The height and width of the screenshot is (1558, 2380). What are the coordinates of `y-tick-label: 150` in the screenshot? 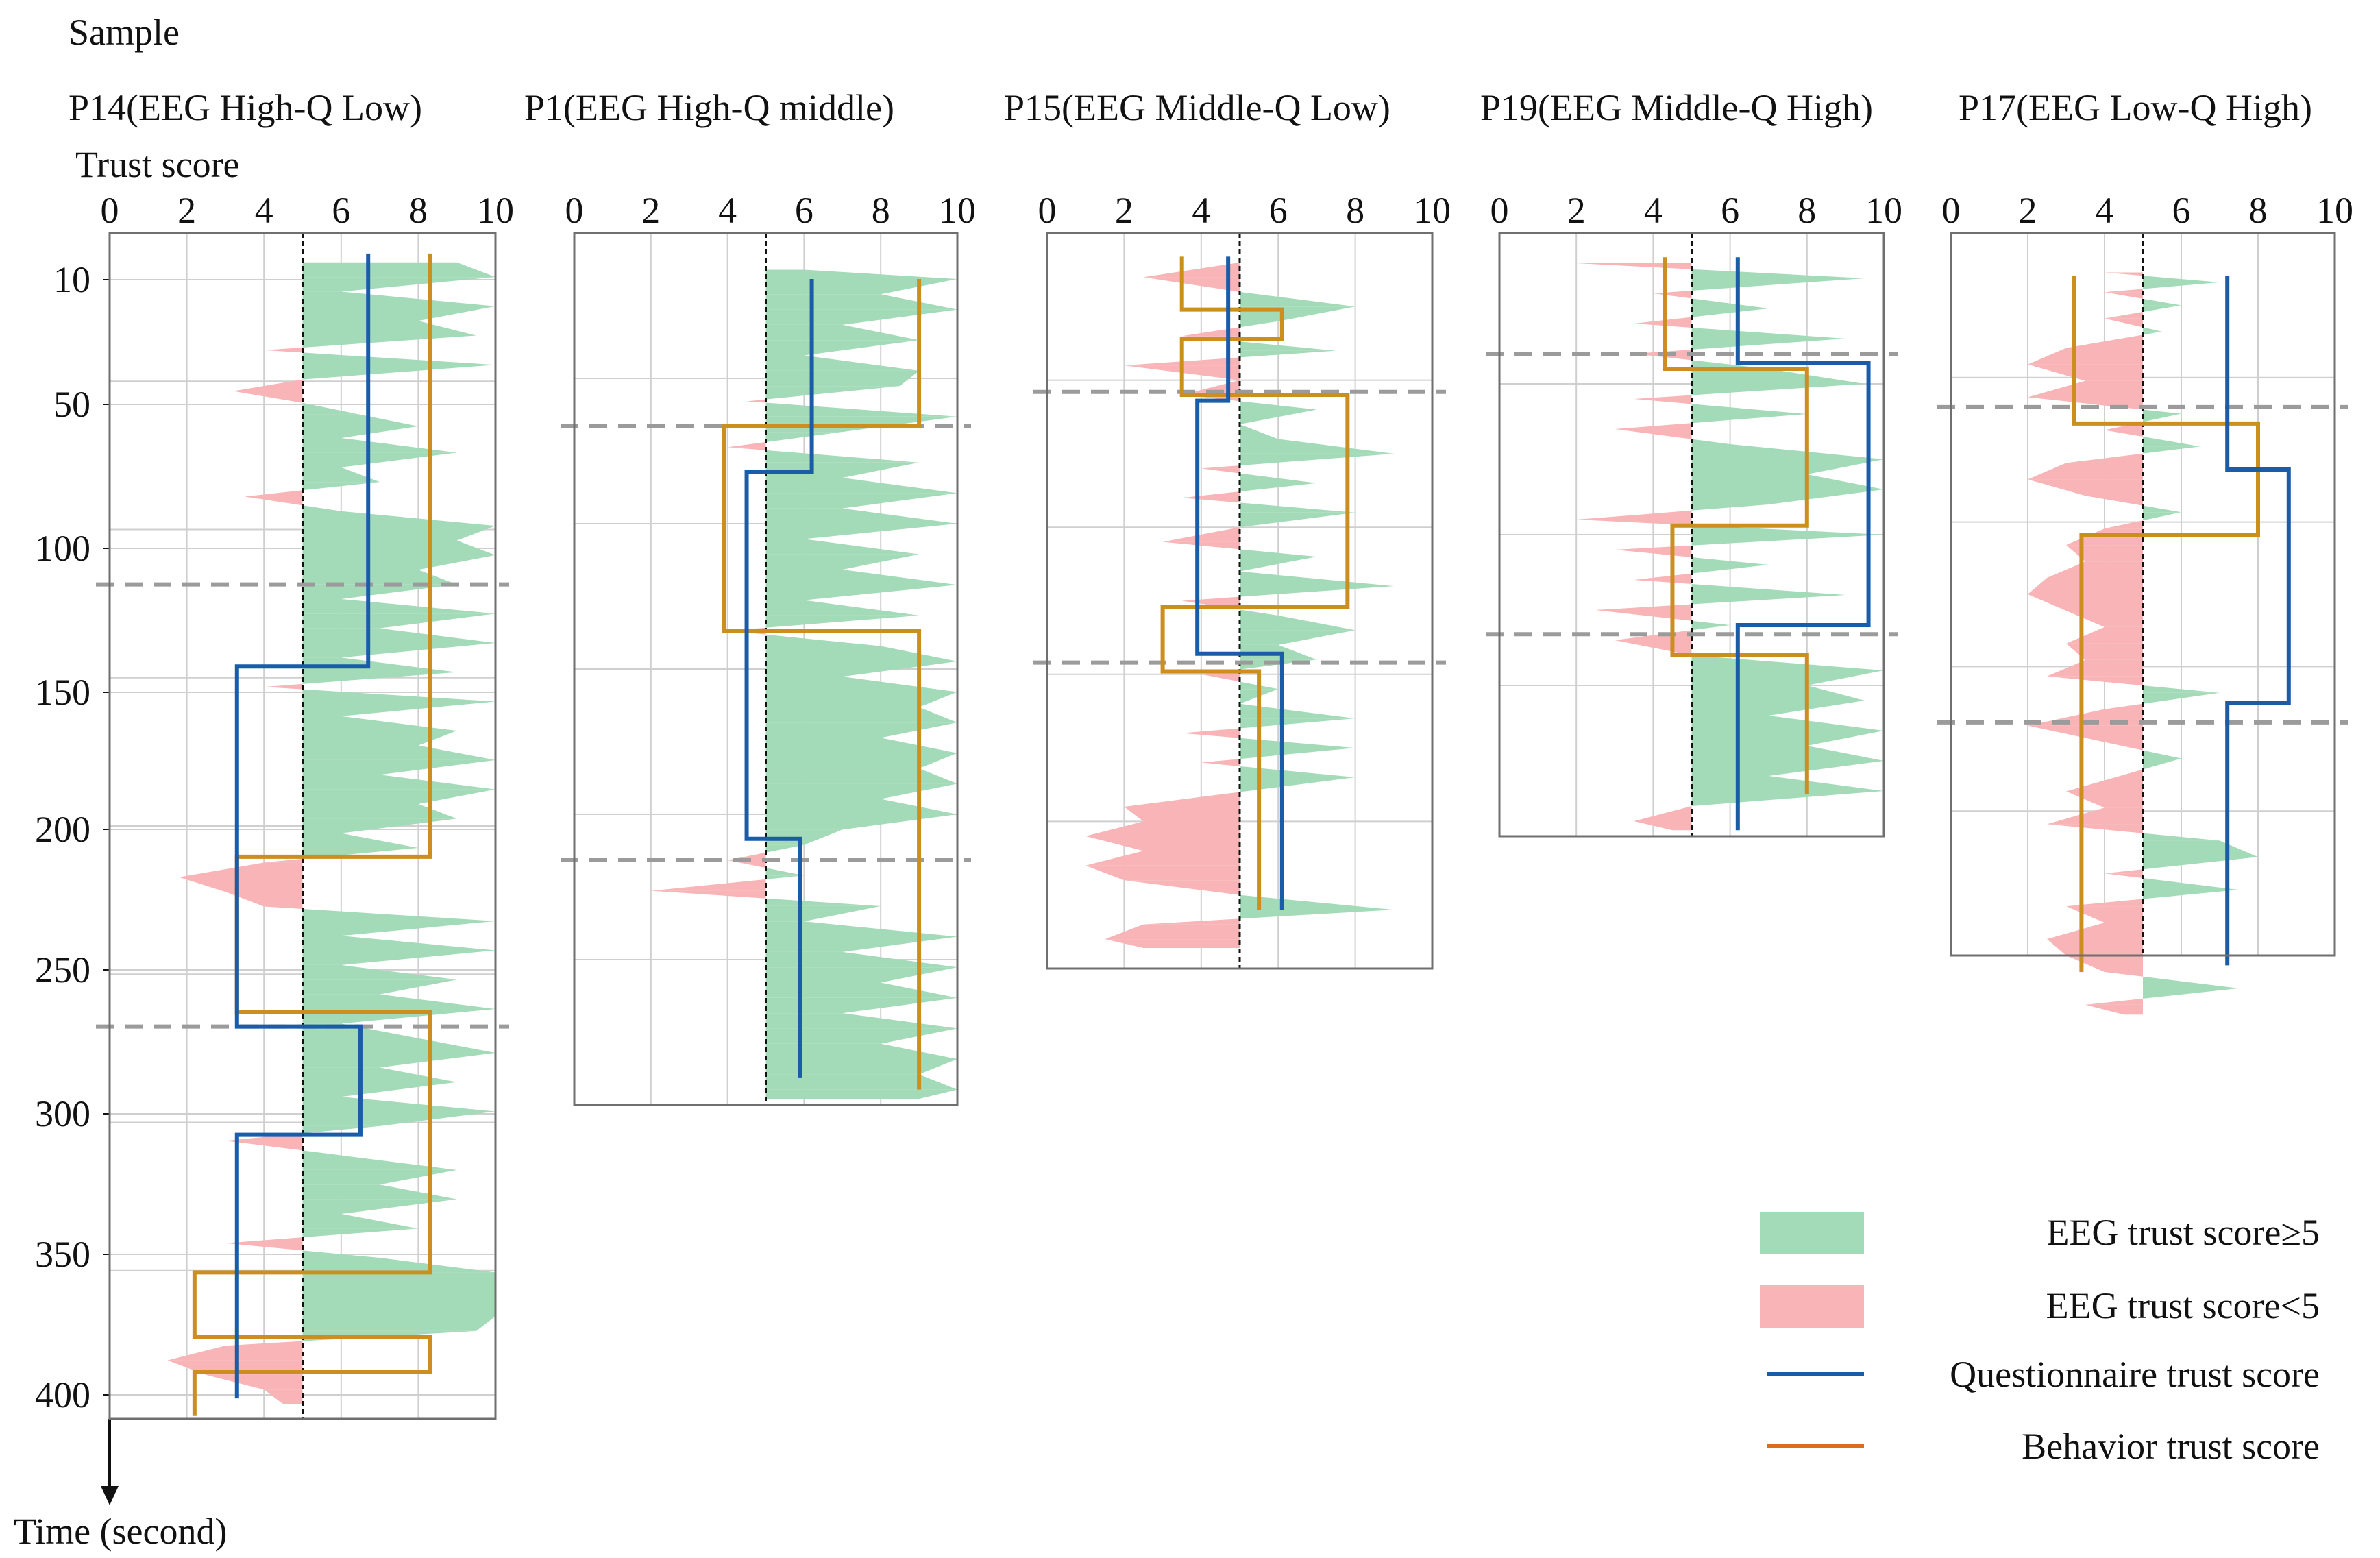 It's located at (62, 693).